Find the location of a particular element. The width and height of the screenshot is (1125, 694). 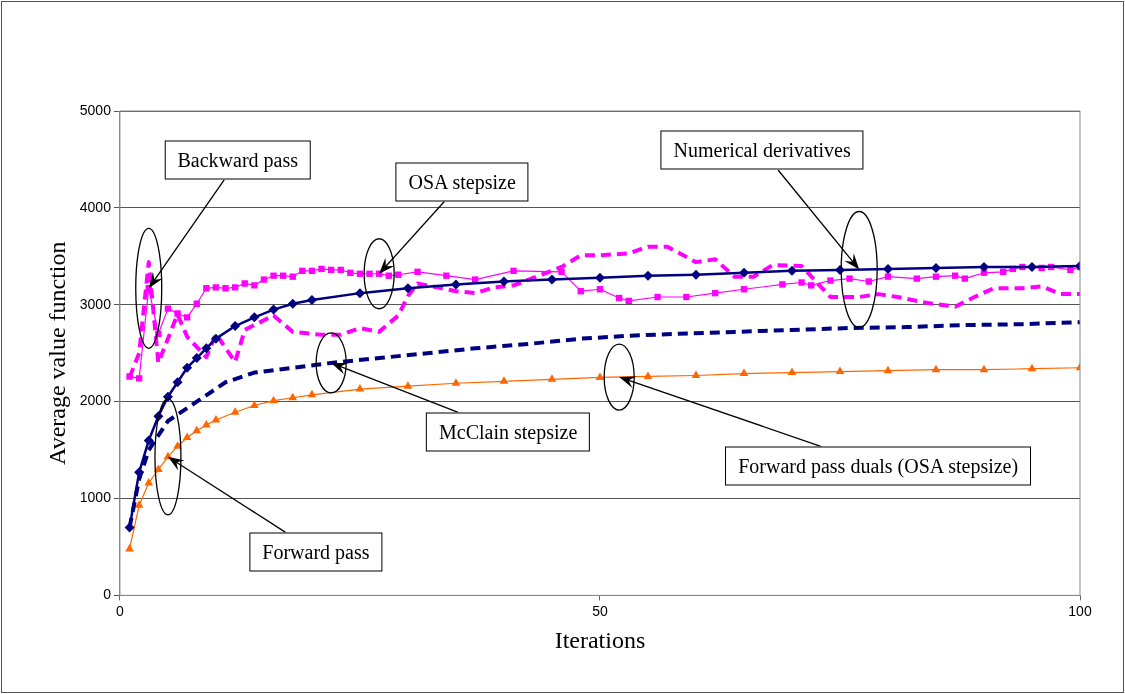

y-tick-label: 2000 is located at coordinates (95, 400).